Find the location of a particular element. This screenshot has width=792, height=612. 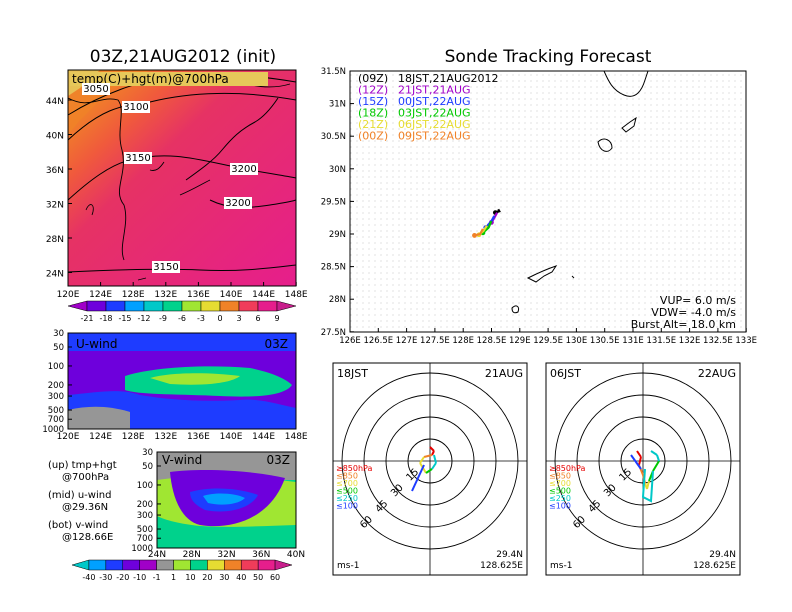

note-value: @128.66E is located at coordinates (87, 537).